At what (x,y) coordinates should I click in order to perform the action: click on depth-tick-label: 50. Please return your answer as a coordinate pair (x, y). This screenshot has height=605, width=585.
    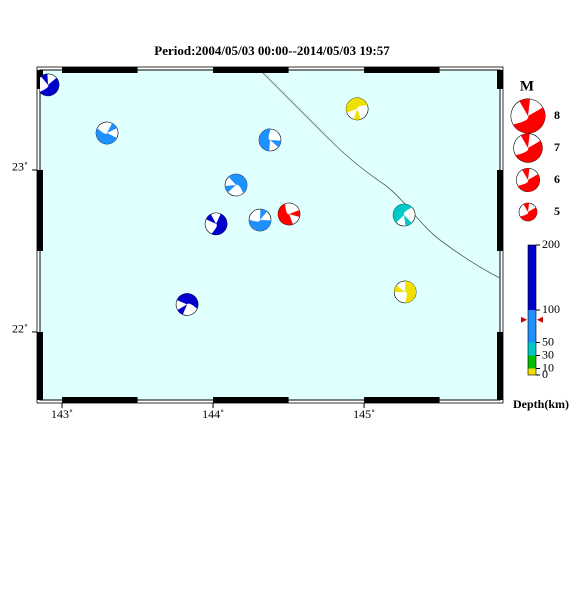
    Looking at the image, I should click on (548, 341).